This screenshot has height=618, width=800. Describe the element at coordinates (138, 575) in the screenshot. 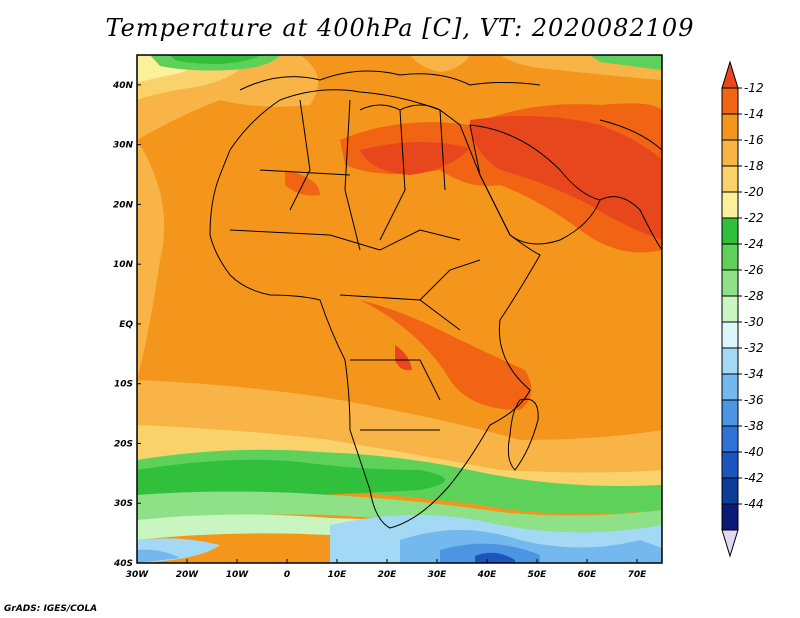

I see `lon-tick-label: 30W` at that location.